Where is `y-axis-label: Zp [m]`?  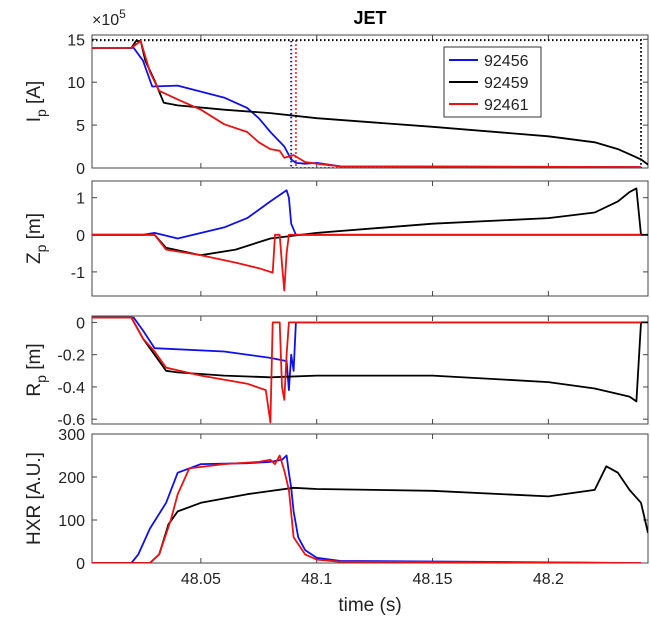 y-axis-label: Zp [m] is located at coordinates (36, 238).